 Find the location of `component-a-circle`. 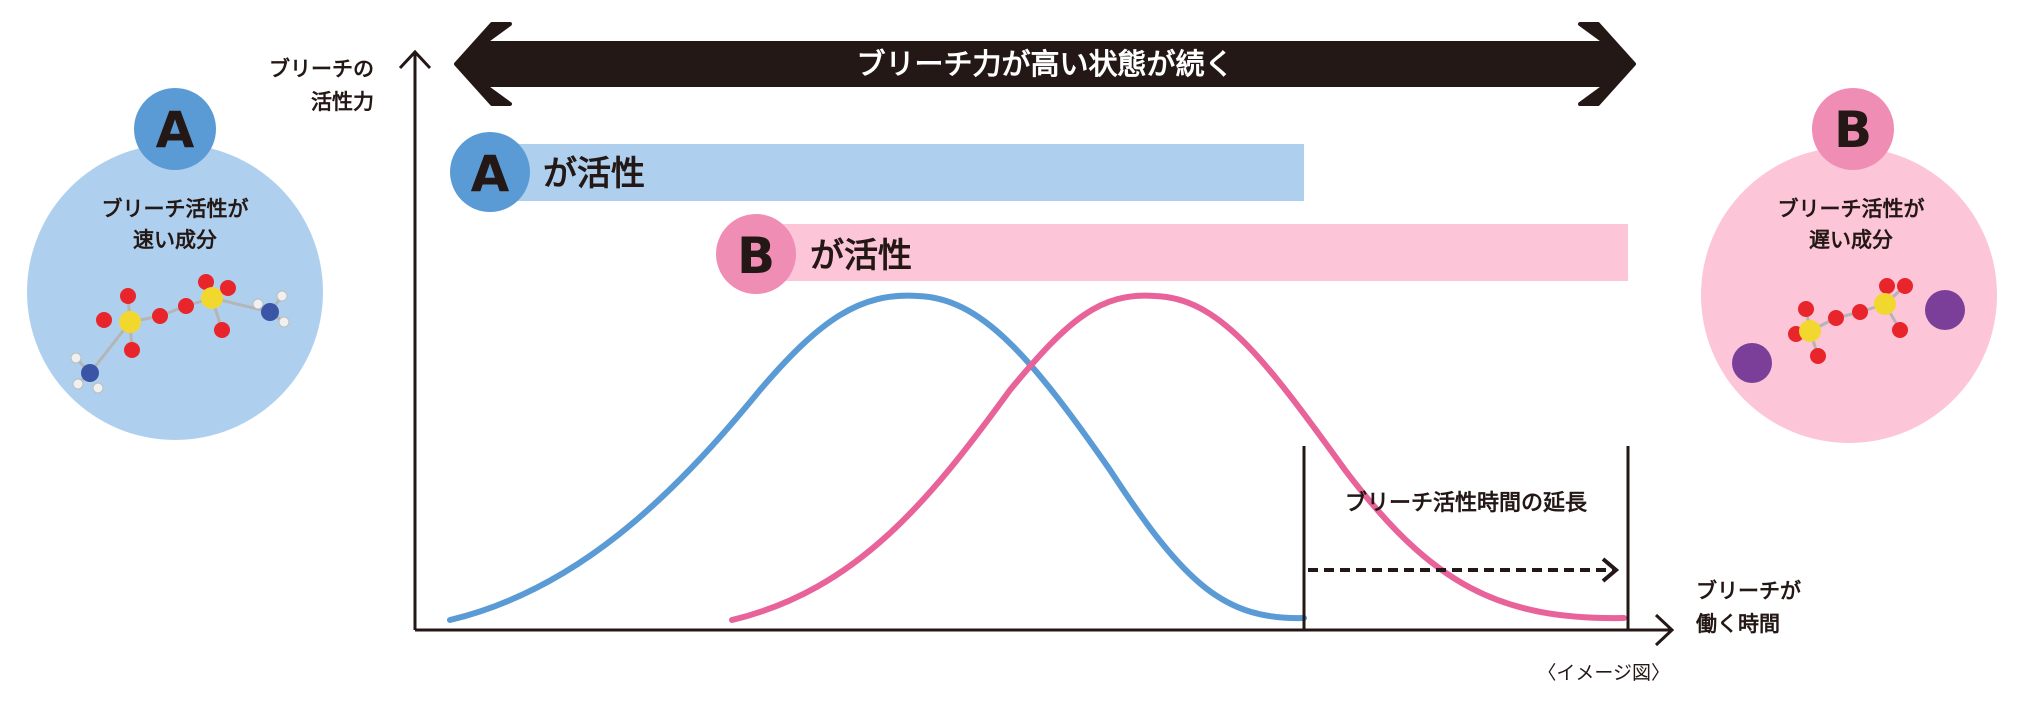

component-a-circle is located at coordinates (175, 292).